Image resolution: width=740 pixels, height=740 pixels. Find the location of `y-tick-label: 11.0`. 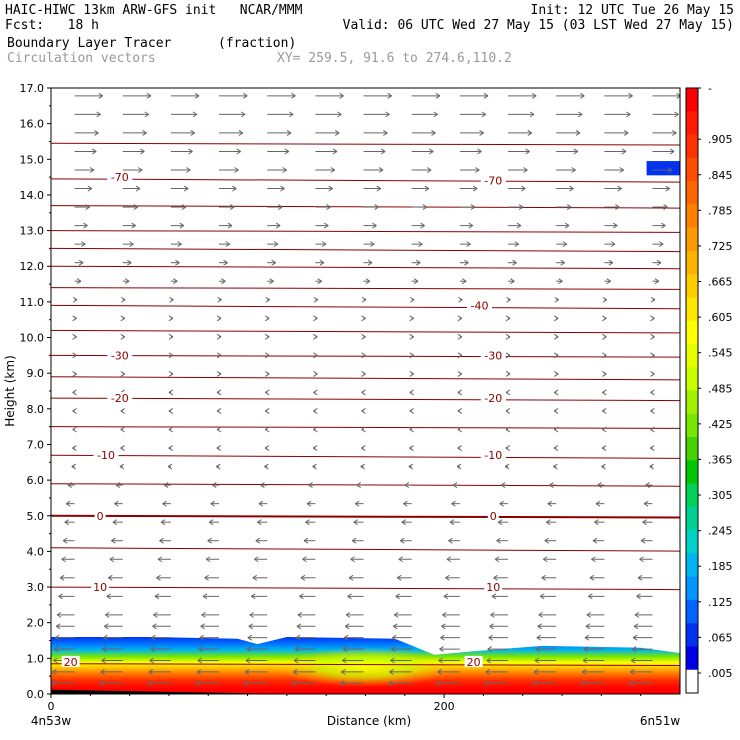

y-tick-label: 11.0 is located at coordinates (32, 302).